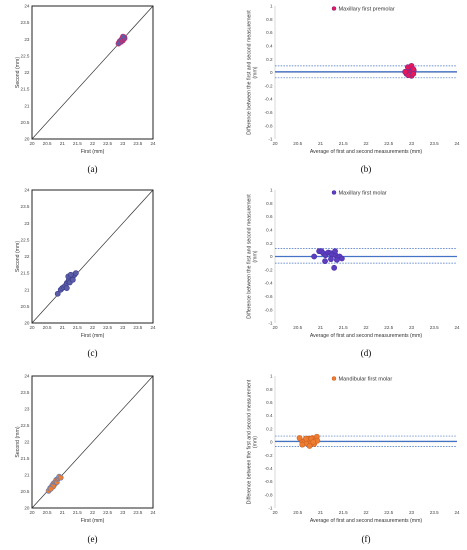 This screenshot has width=467, height=550. Describe the element at coordinates (92, 72) in the screenshot. I see `identity-line` at that location.